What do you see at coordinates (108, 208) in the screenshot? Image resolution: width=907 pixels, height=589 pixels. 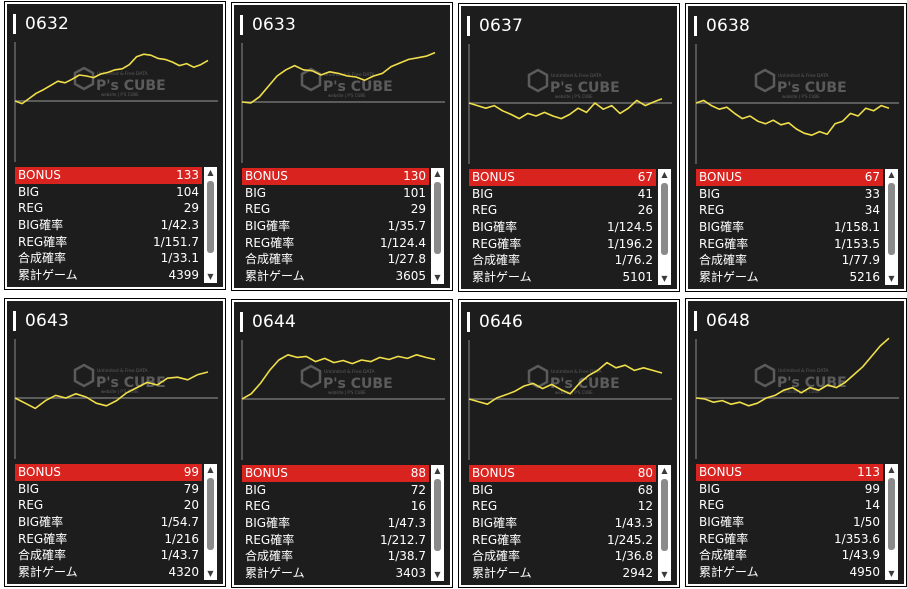 I see `reg-row: REG 29` at bounding box center [108, 208].